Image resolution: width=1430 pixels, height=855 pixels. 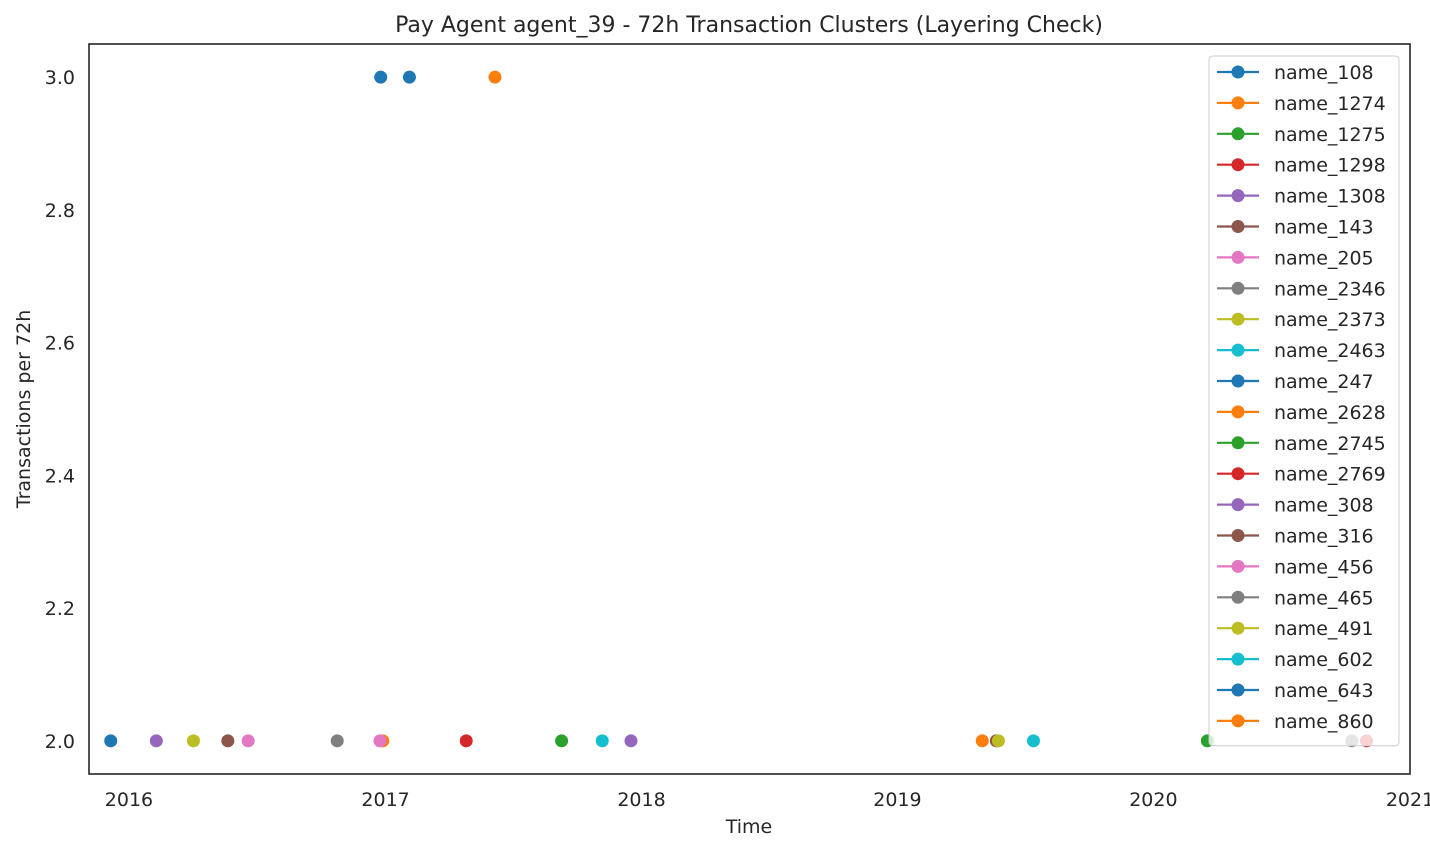 I want to click on legend-label: name_2463, so click(x=1330, y=351).